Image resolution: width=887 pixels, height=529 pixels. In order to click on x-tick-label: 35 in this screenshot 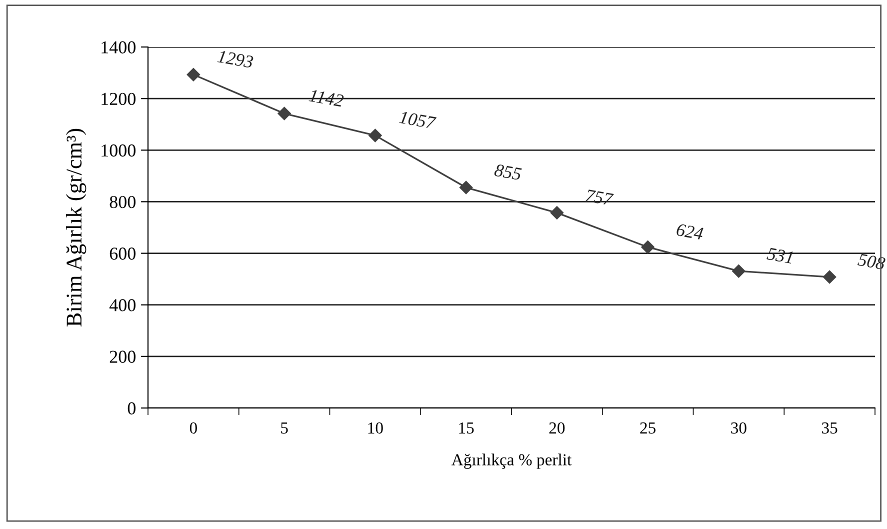, I will do `click(830, 428)`.